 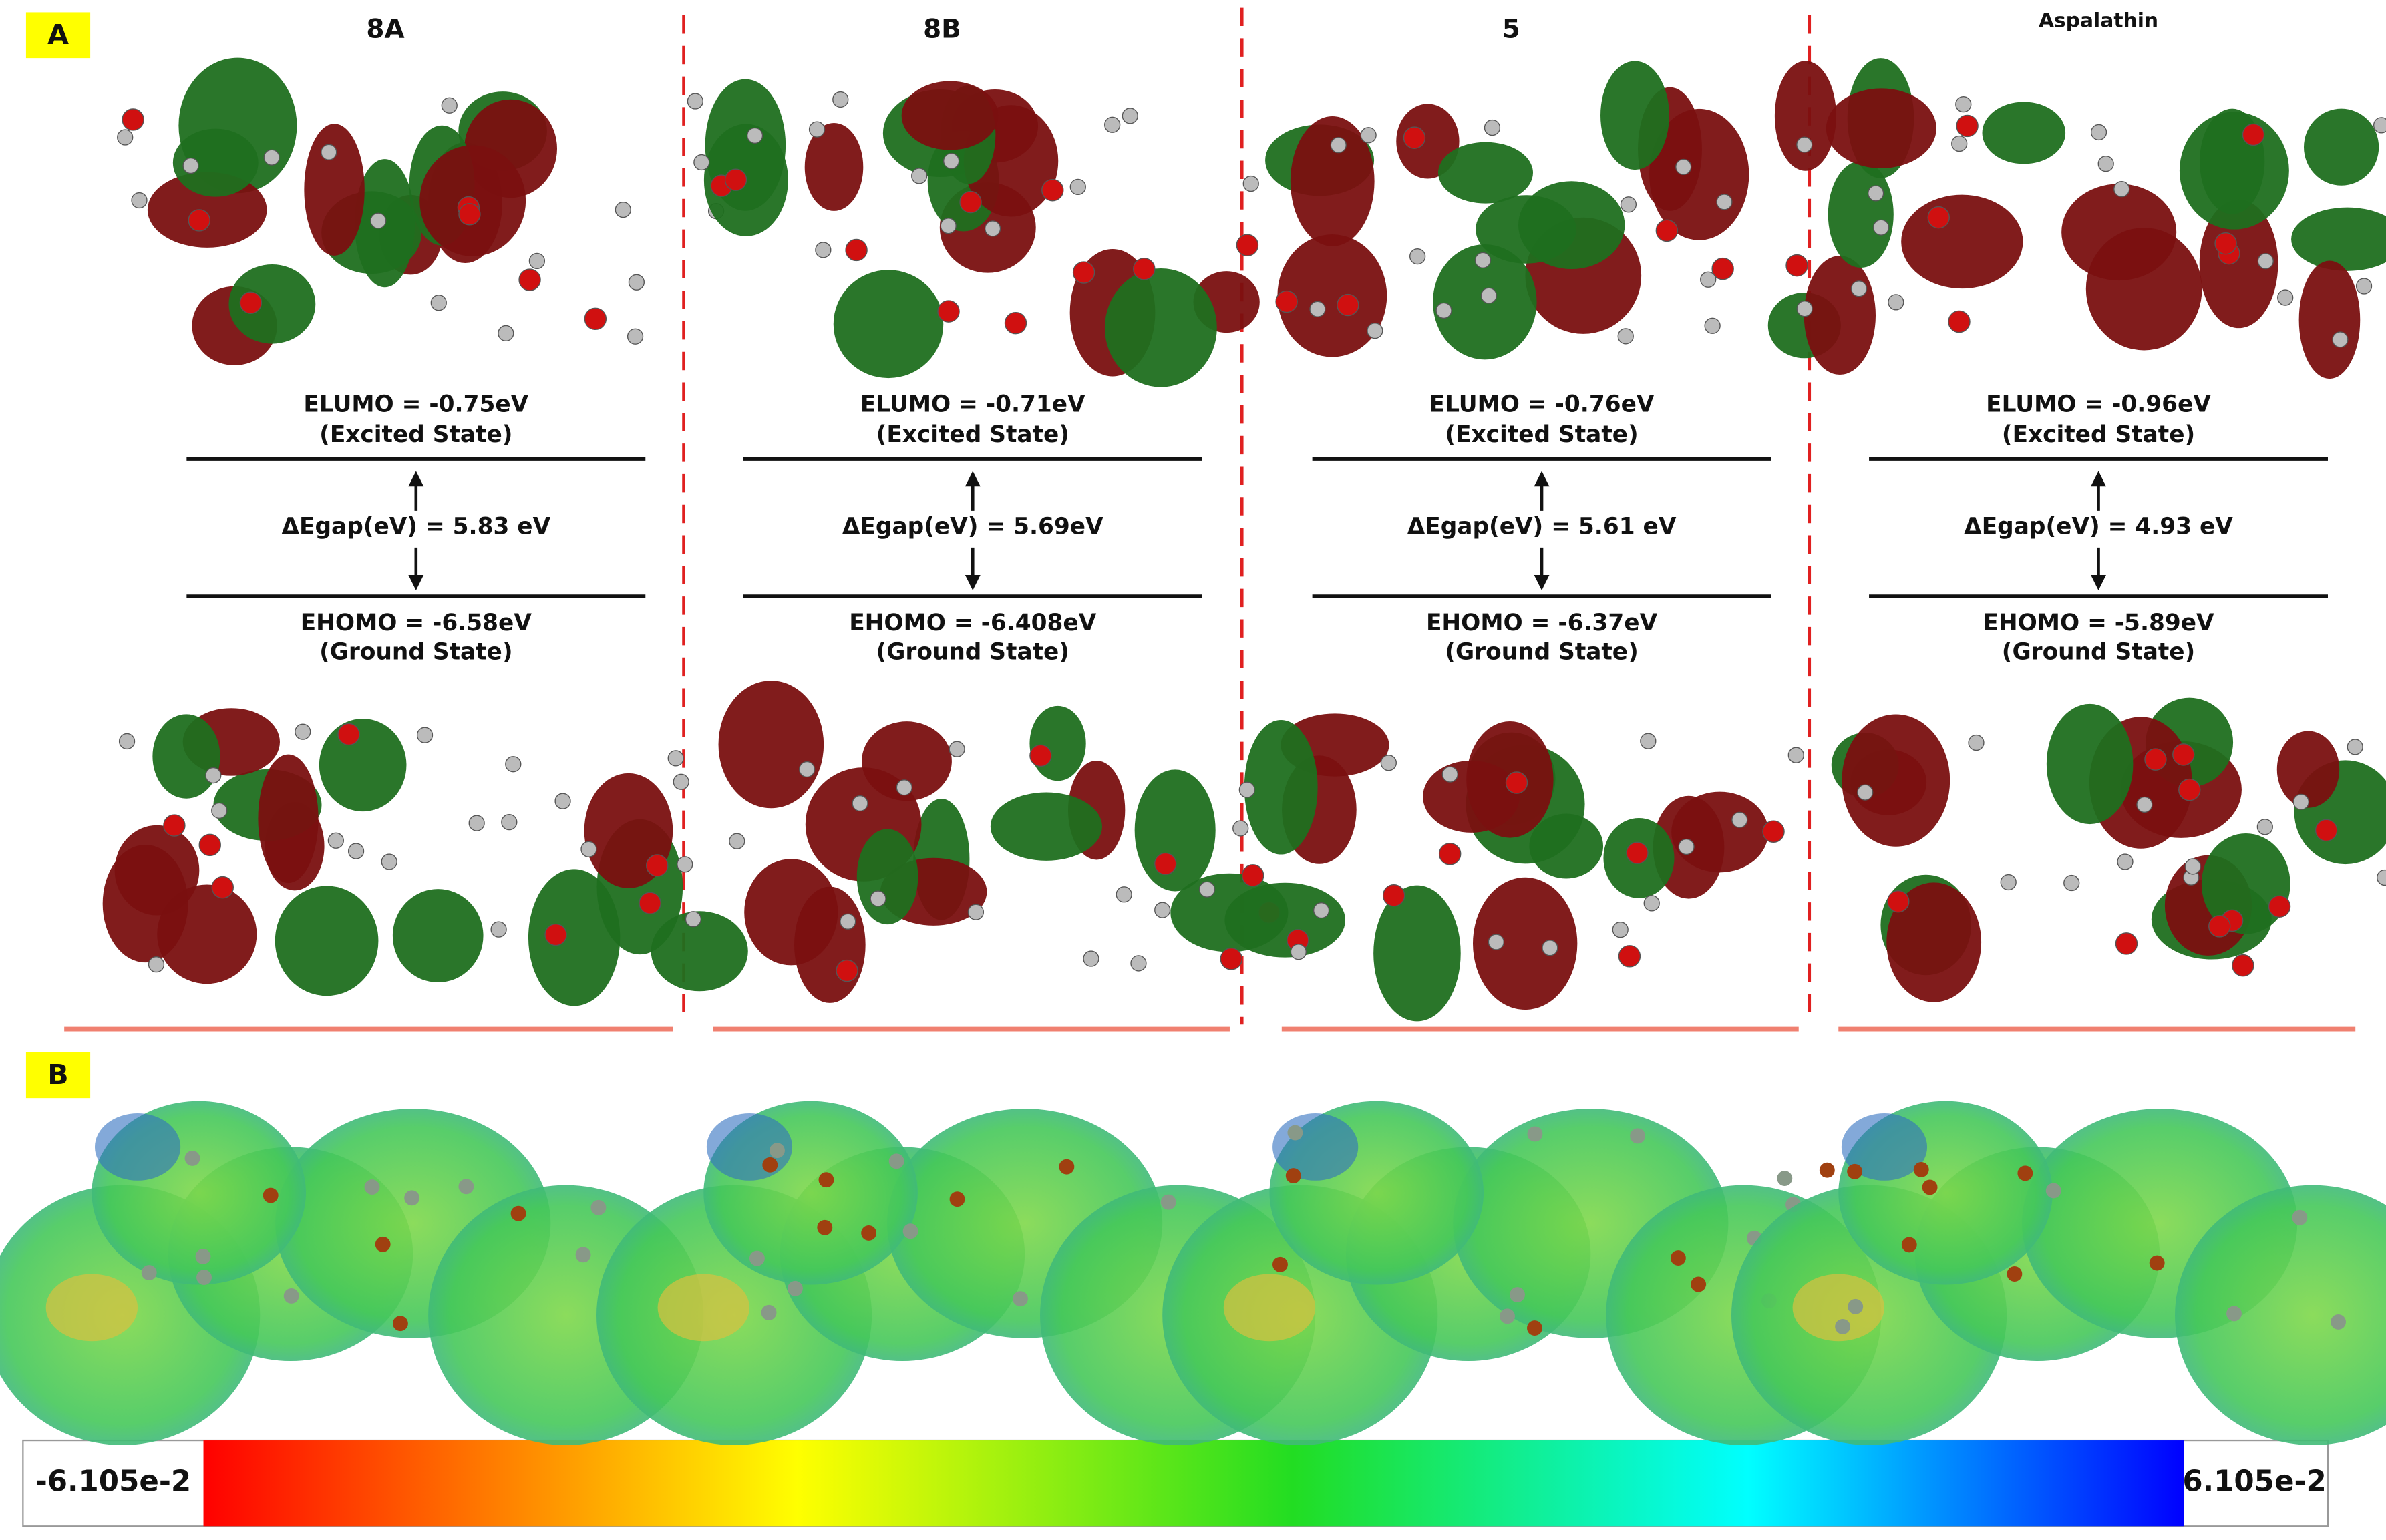 I want to click on panel-label: A, so click(x=58, y=35).